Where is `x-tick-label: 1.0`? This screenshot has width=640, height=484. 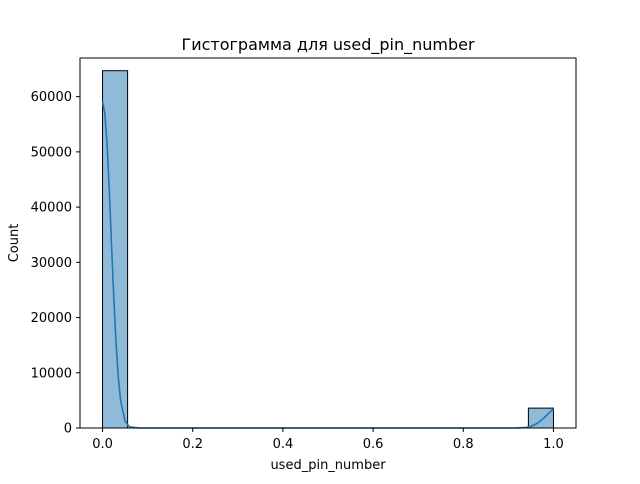
x-tick-label: 1.0 is located at coordinates (553, 444).